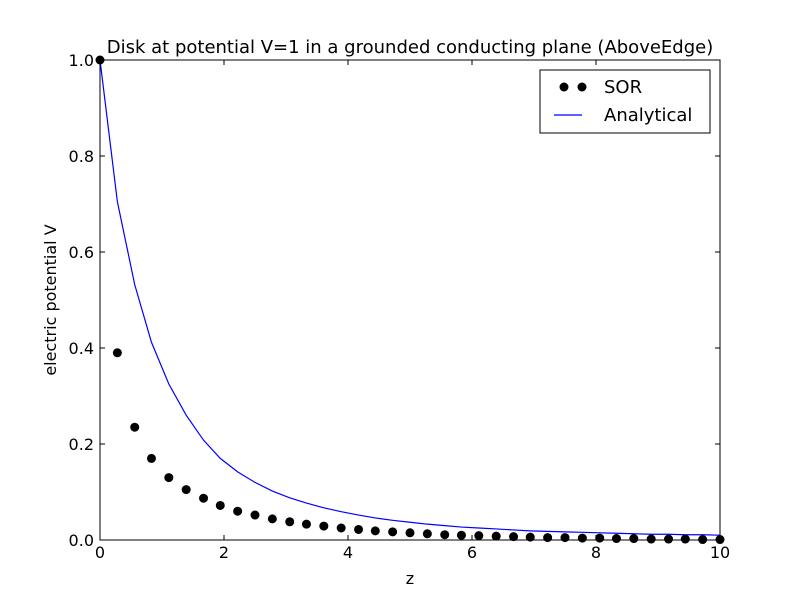  Describe the element at coordinates (81, 156) in the screenshot. I see `y-tick-label: 0.8` at that location.